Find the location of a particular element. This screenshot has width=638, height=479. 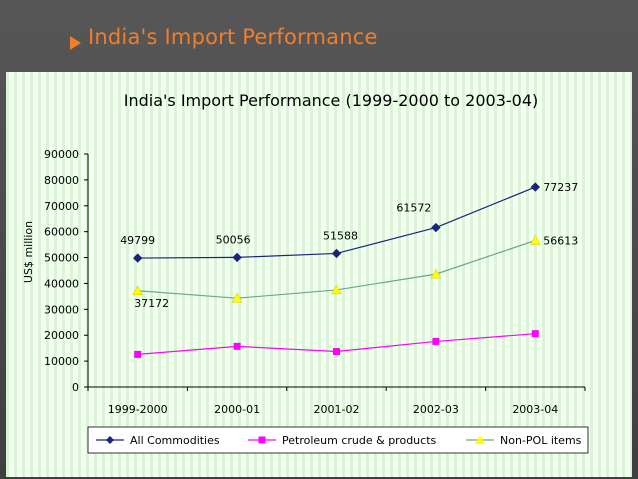

x-tick-label: 1999-2000 is located at coordinates (138, 409).